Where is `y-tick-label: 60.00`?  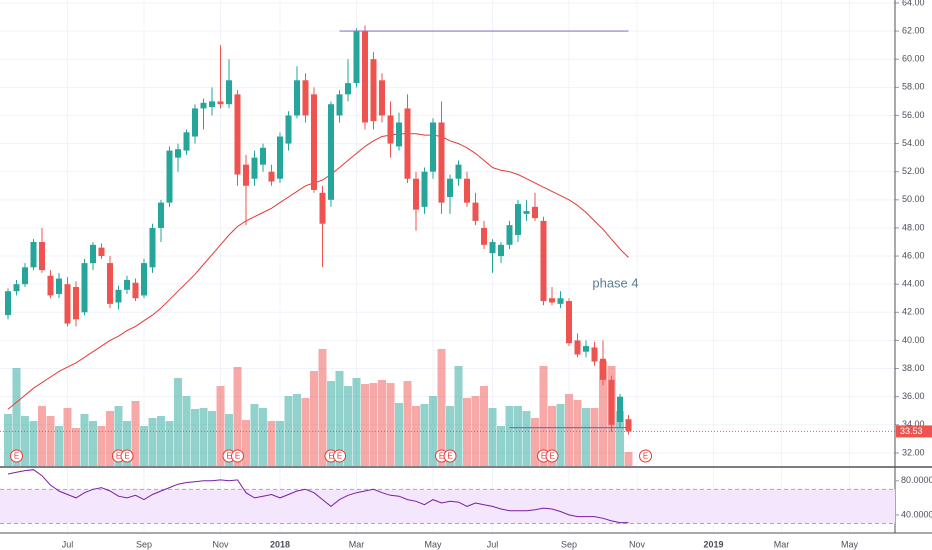
y-tick-label: 60.00 is located at coordinates (913, 59).